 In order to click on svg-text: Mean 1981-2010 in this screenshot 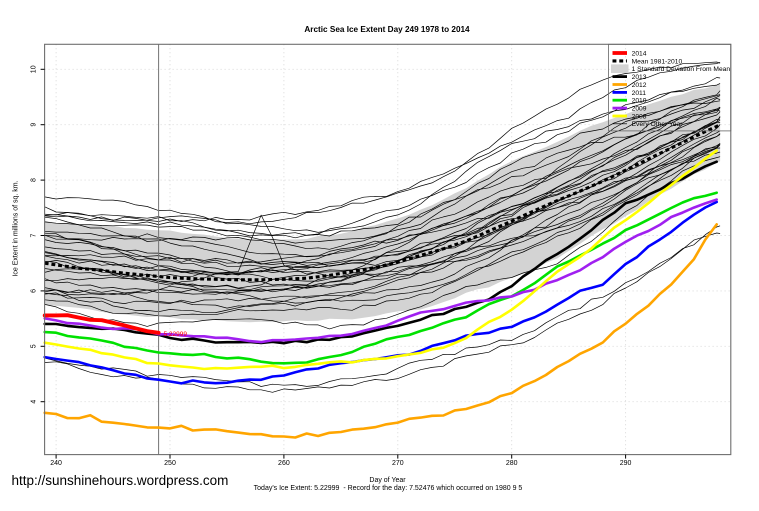, I will do `click(657, 61)`.